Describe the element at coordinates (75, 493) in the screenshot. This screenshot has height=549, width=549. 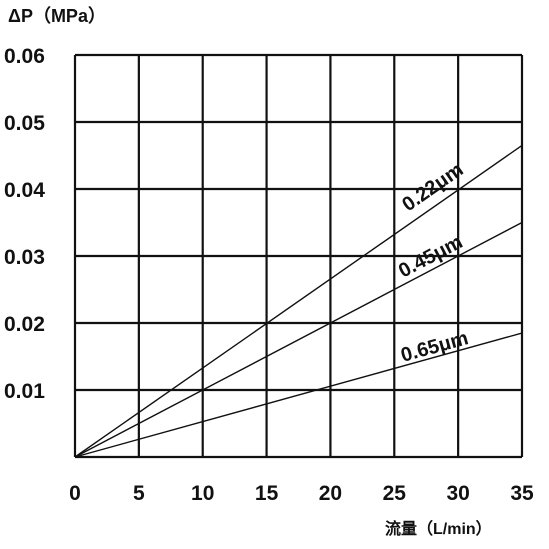
I see `x-tick-label-0: 0` at that location.